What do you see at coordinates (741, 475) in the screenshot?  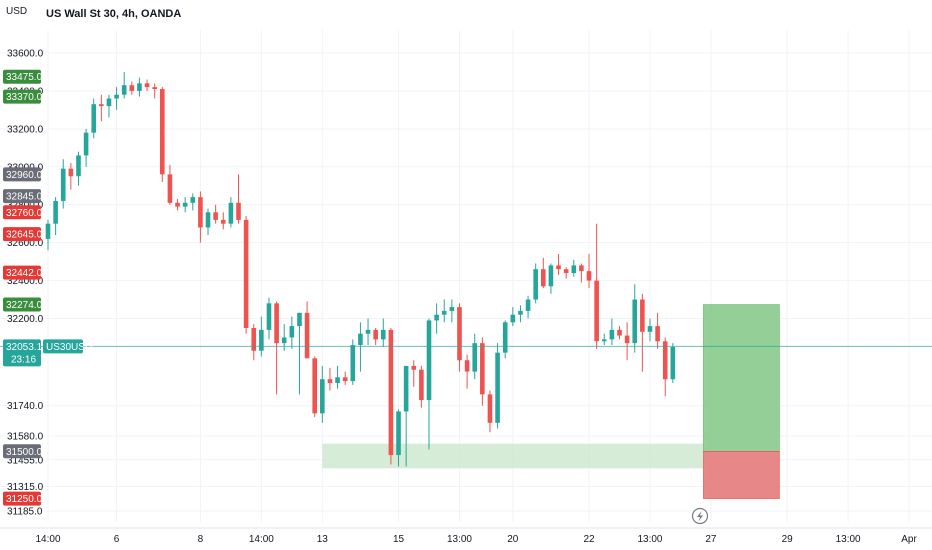 I see `stop-loss-zone` at bounding box center [741, 475].